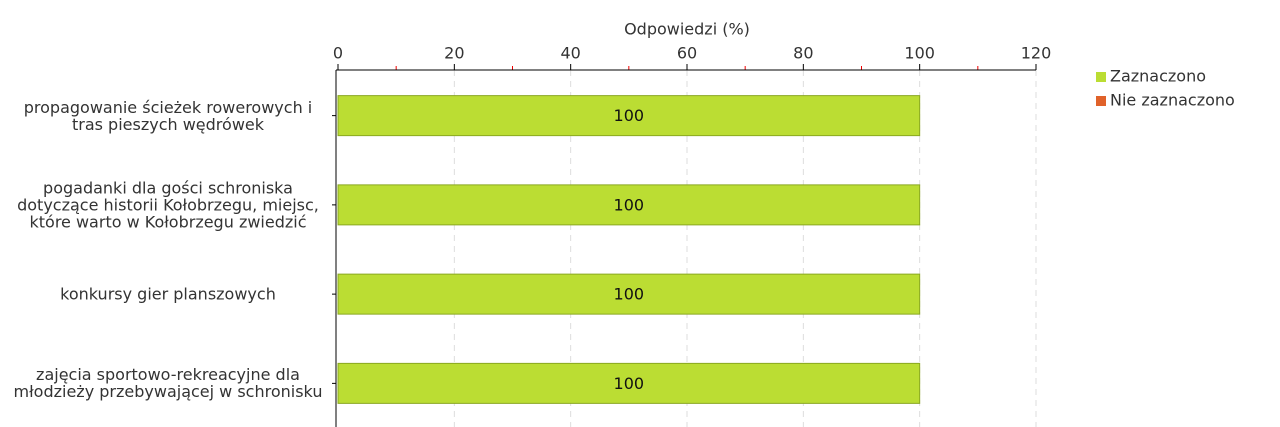 The width and height of the screenshot is (1280, 427). I want to click on x-tick-label: 0, so click(338, 53).